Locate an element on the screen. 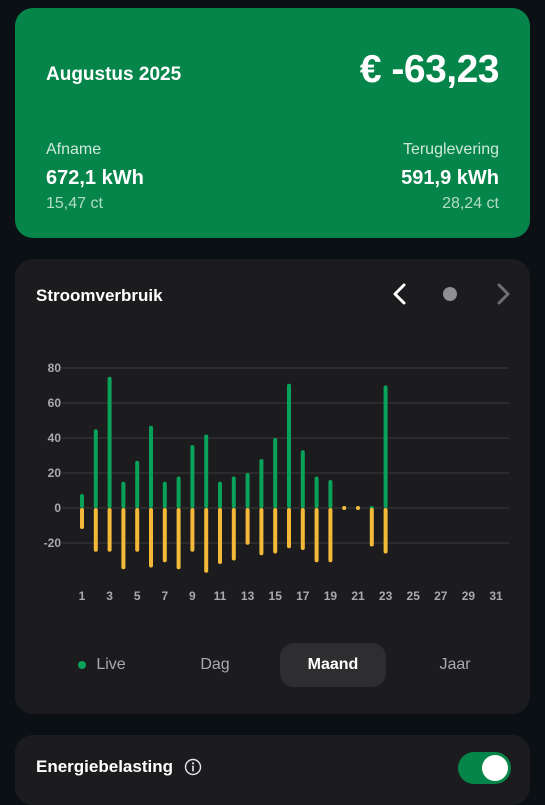 This screenshot has width=545, height=805. x-tick-label: 1 is located at coordinates (82, 596).